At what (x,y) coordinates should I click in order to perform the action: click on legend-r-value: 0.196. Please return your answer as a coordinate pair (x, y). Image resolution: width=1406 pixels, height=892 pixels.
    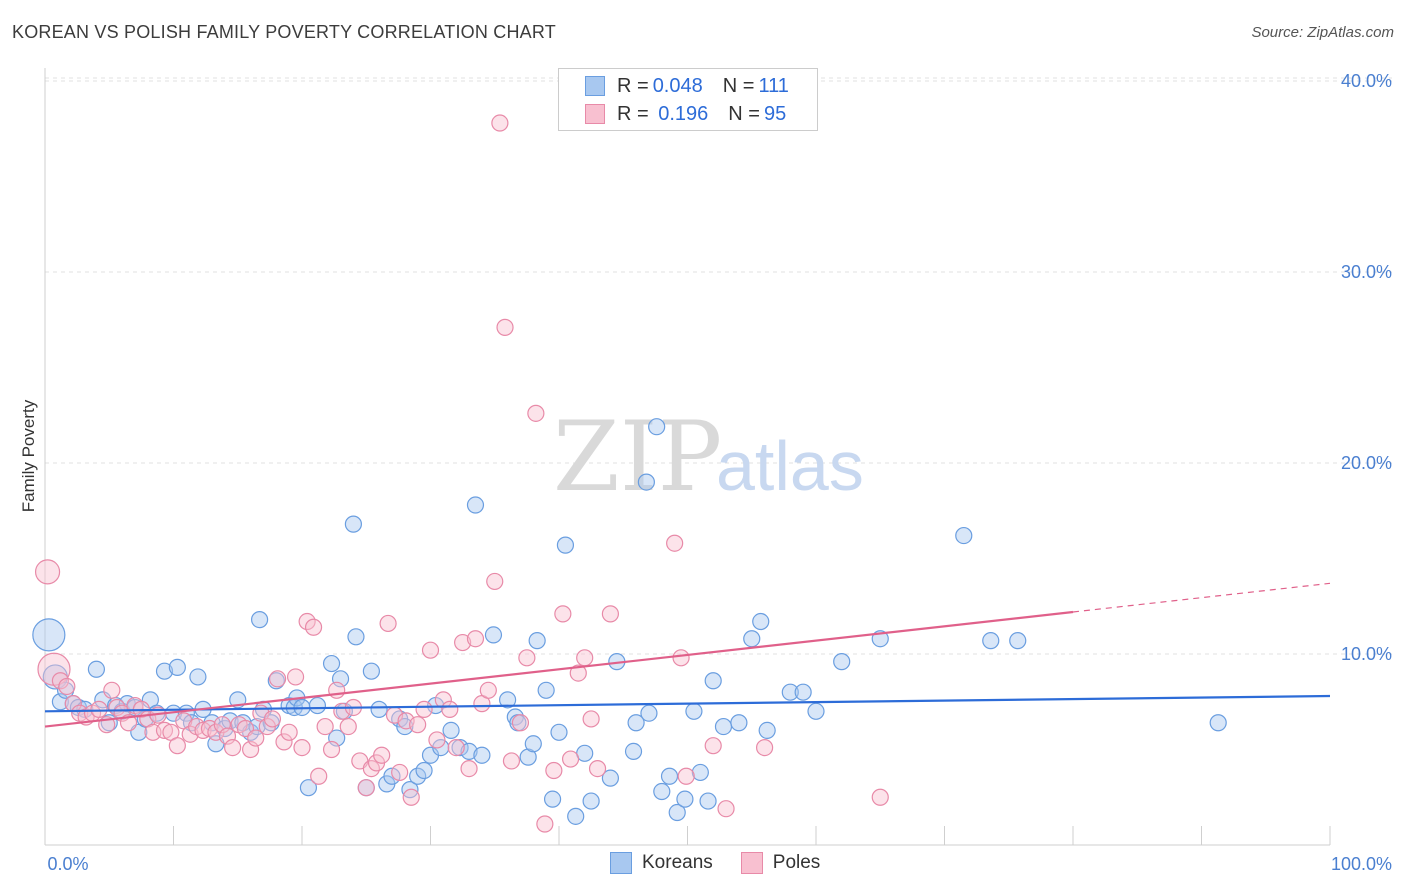
    Looking at the image, I should click on (680, 113).